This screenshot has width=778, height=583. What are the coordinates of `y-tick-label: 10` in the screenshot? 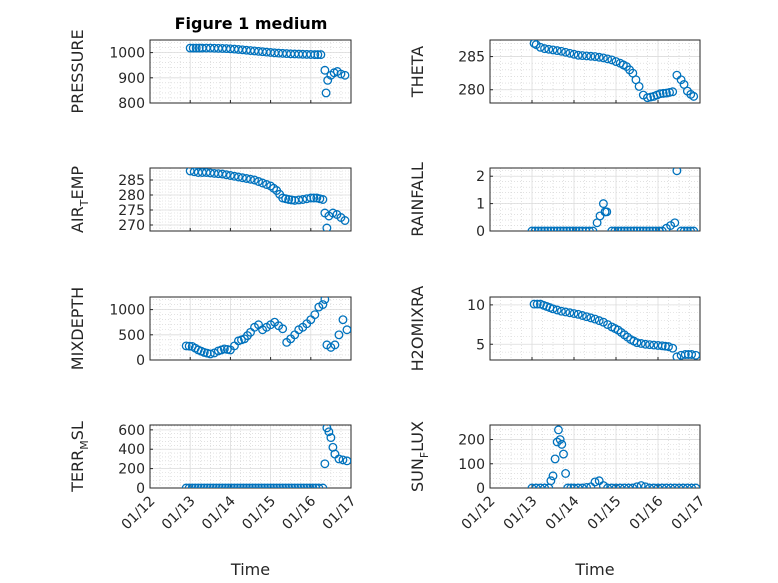 It's located at (476, 306).